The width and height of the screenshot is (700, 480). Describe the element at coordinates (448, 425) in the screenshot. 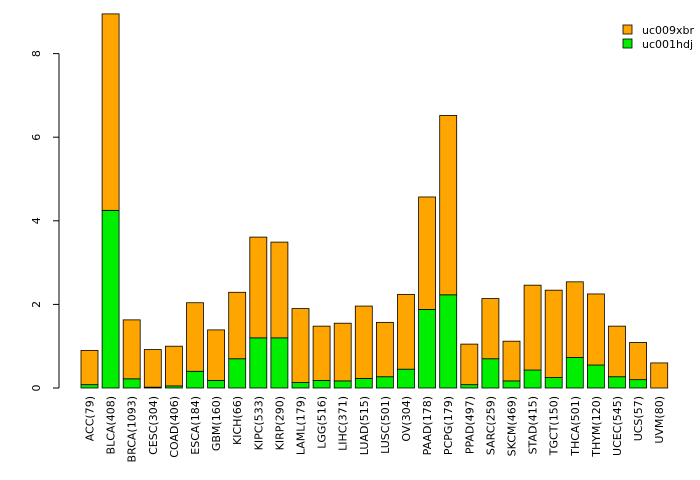

I see `x-tick-label: PCPG(179)` at that location.